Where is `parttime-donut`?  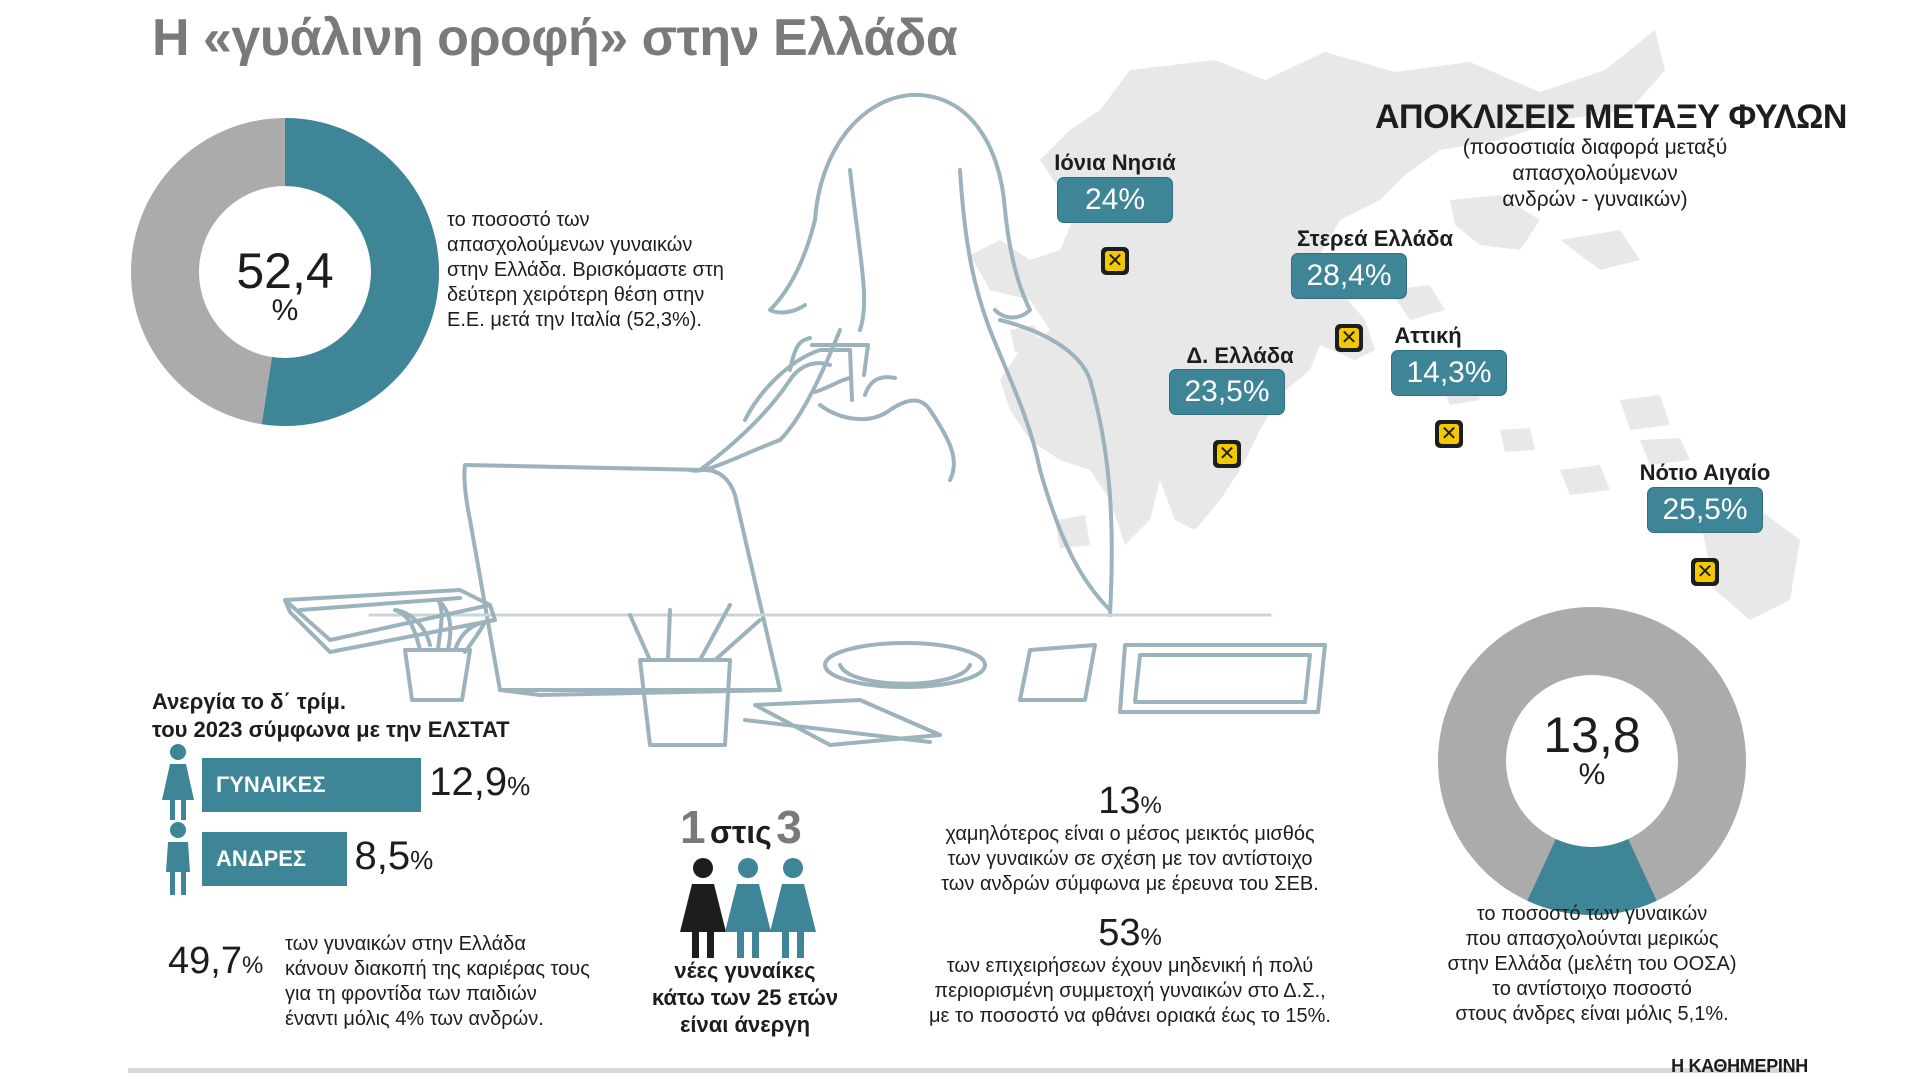
parttime-donut is located at coordinates (1592, 761).